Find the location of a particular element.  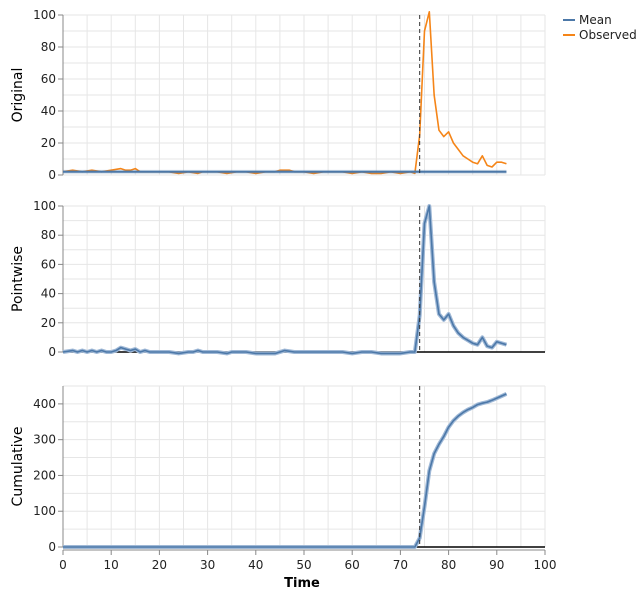

x-tick-label: 70 is located at coordinates (400, 565).